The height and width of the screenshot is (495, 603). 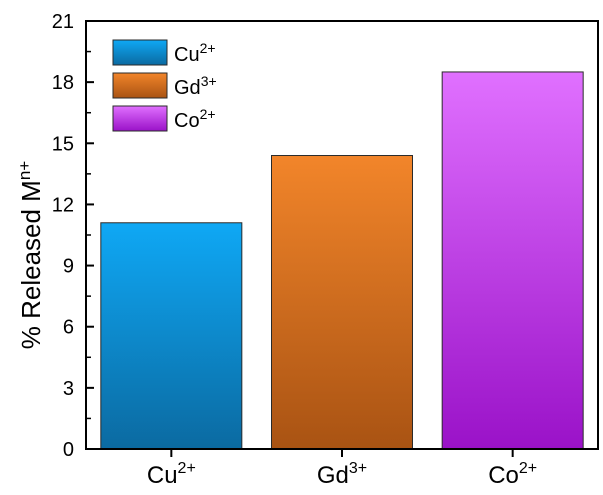 I want to click on y-axis-title: % Released Mn+, so click(x=30, y=255).